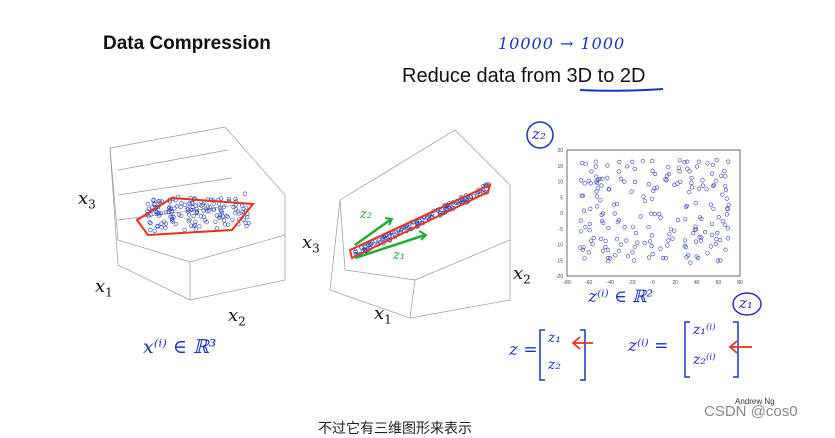  What do you see at coordinates (104, 288) in the screenshot?
I see `plot1-x1-label: x1` at bounding box center [104, 288].